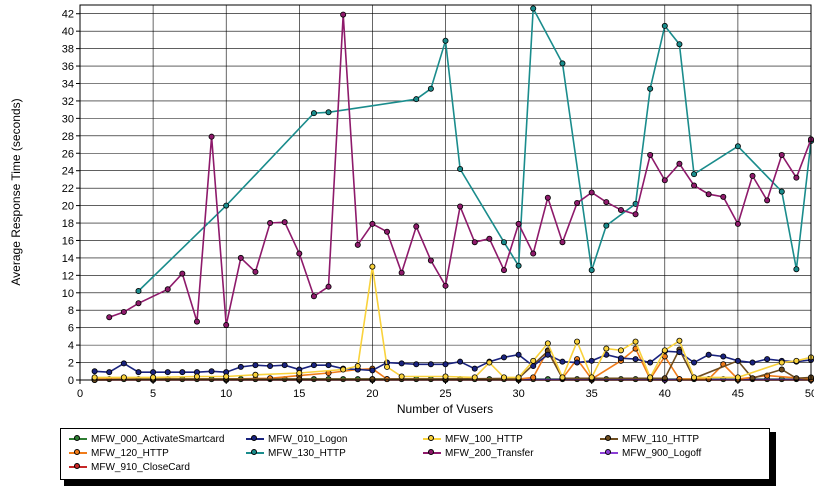 This screenshot has width=814, height=490. What do you see at coordinates (158, 439) in the screenshot?
I see `legend-label: MFW_000_ActivateSmartcard` at bounding box center [158, 439].